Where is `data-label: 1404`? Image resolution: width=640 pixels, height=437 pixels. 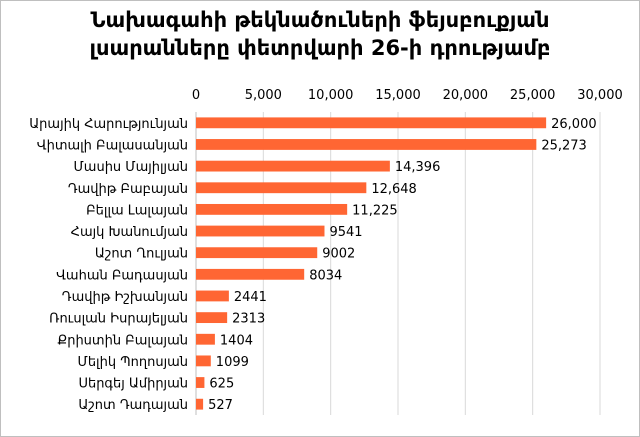 data-label: 1404 is located at coordinates (236, 340).